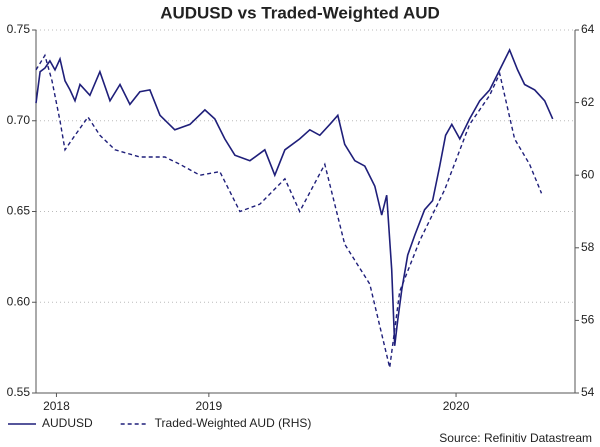 The image size is (600, 447). What do you see at coordinates (300, 12) in the screenshot?
I see `chart-title: AUDUSD vs Traded-Weighted AUD` at bounding box center [300, 12].